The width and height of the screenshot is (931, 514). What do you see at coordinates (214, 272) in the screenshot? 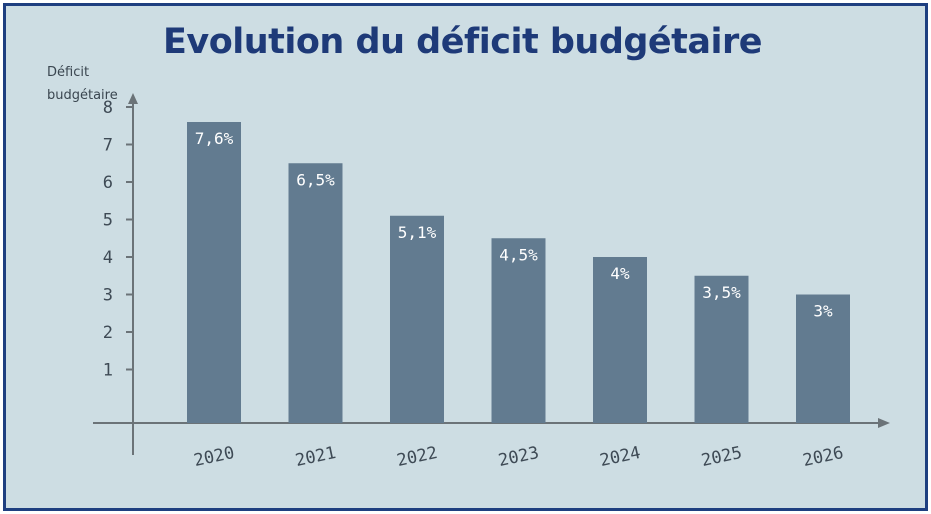
I see `bar-2020` at bounding box center [214, 272].